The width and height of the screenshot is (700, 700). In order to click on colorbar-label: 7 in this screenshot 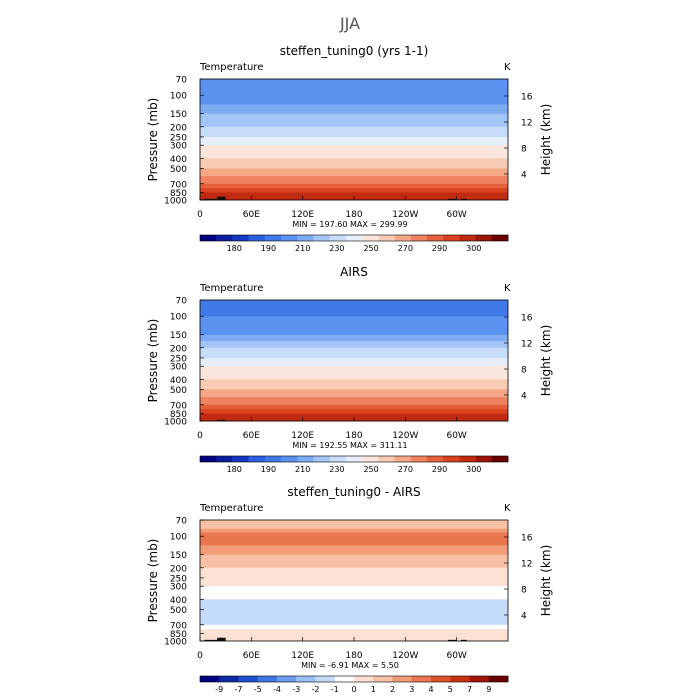, I will do `click(469, 689)`.